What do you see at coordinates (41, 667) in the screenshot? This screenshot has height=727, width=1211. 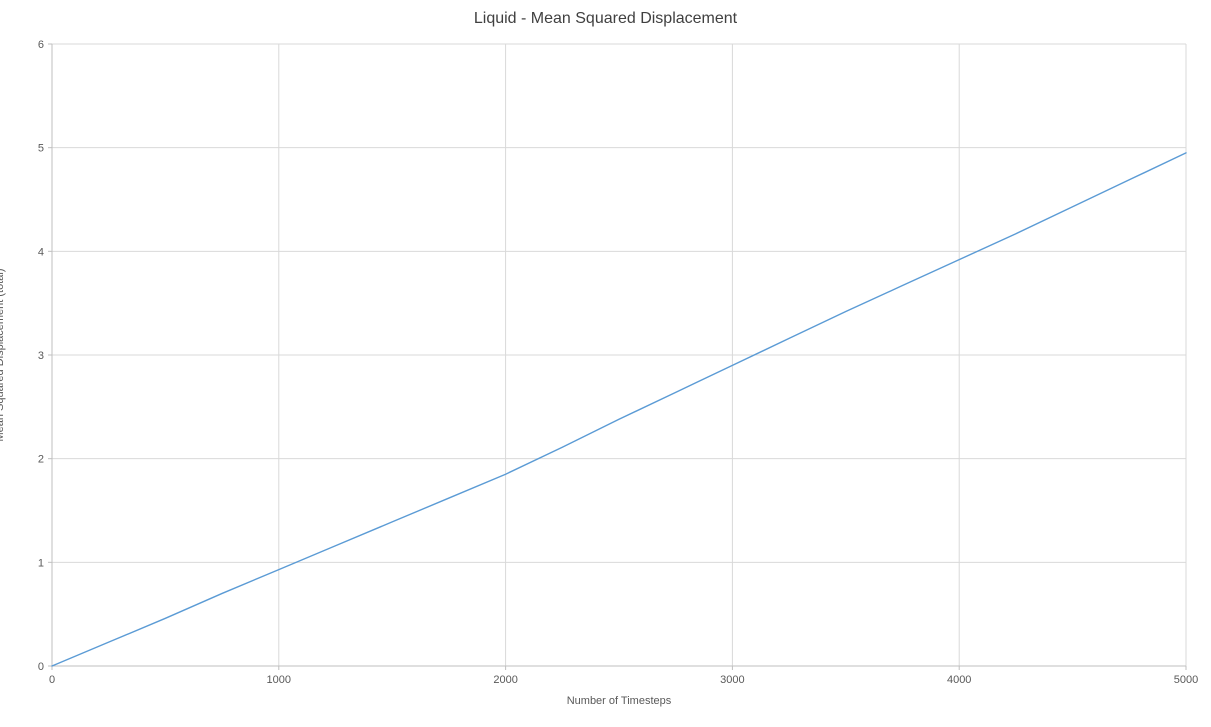 I see `y-tick-label: 0` at bounding box center [41, 667].